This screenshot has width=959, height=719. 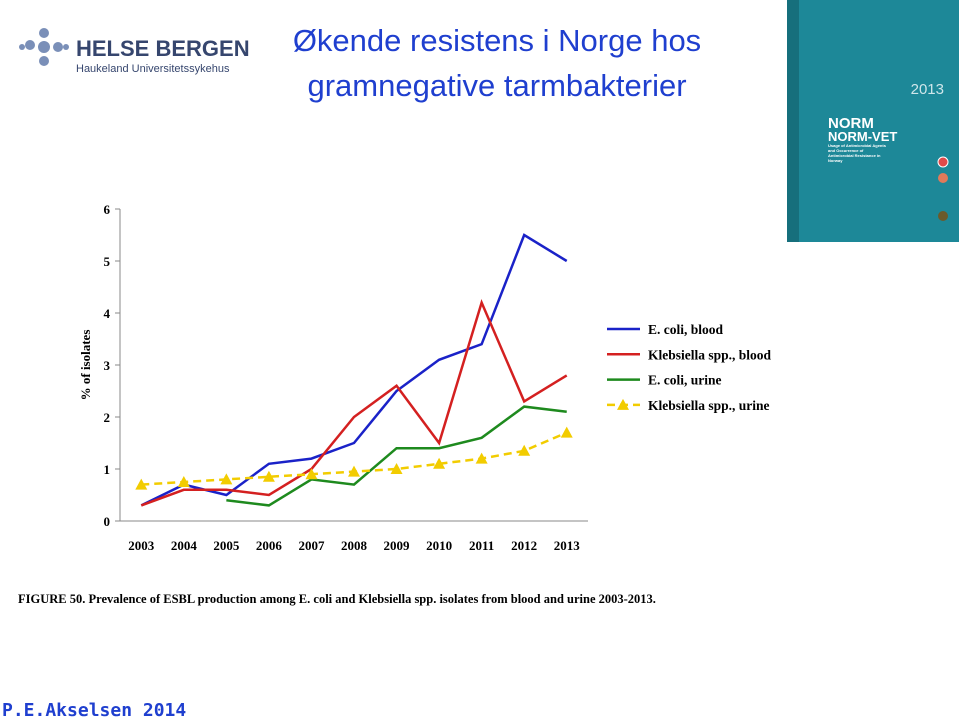 I want to click on y-axis-title: % of isolates, so click(x=85, y=365).